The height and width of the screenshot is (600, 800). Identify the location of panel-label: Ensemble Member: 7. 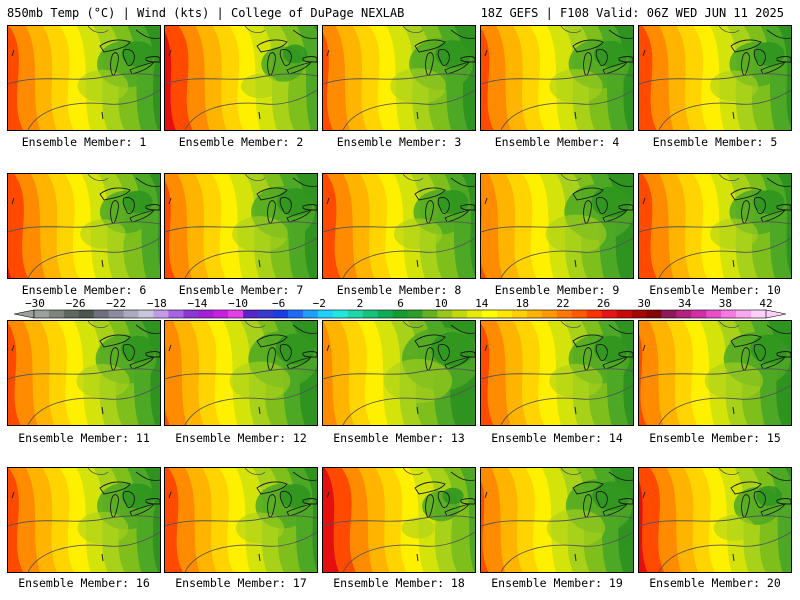
(241, 290).